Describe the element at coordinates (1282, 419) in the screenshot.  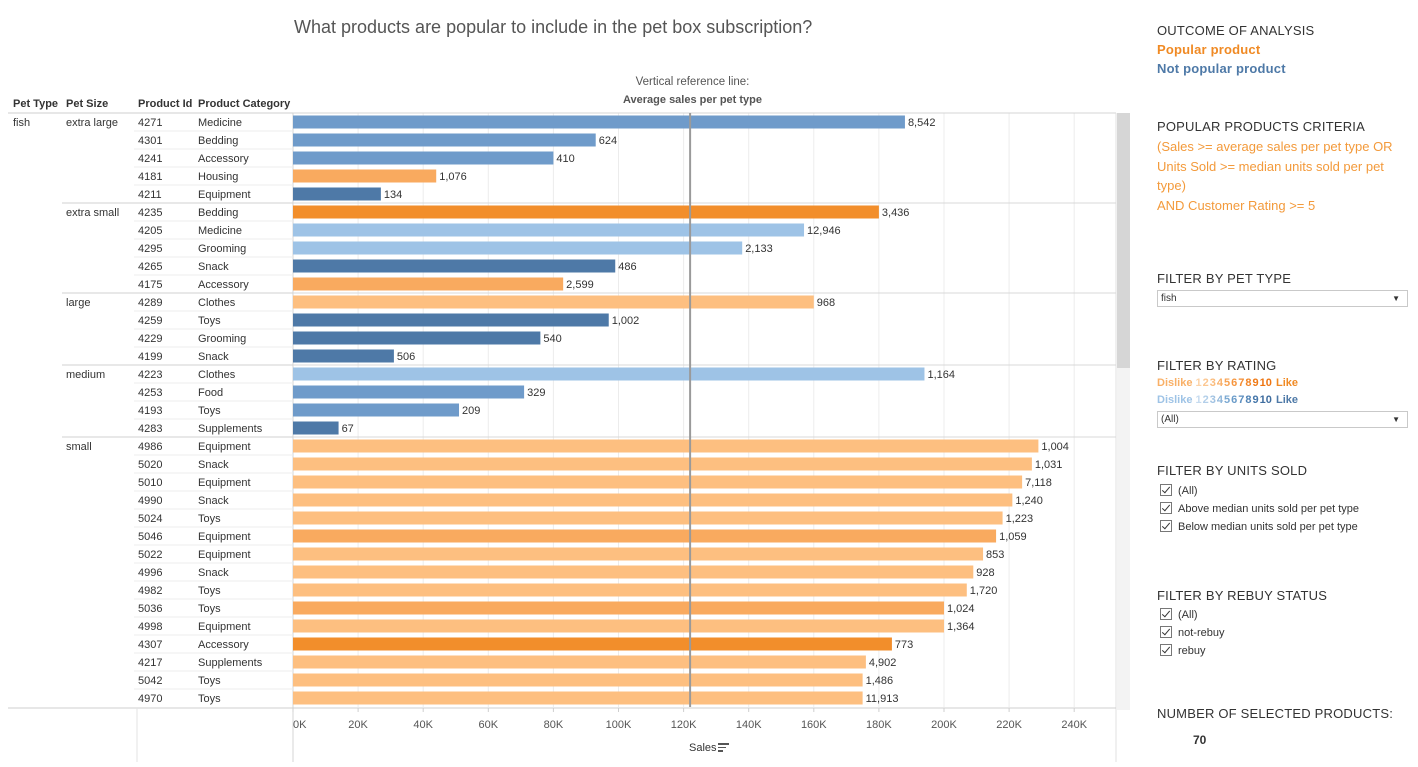
I see `rating-dropdown: (All) ▼` at that location.